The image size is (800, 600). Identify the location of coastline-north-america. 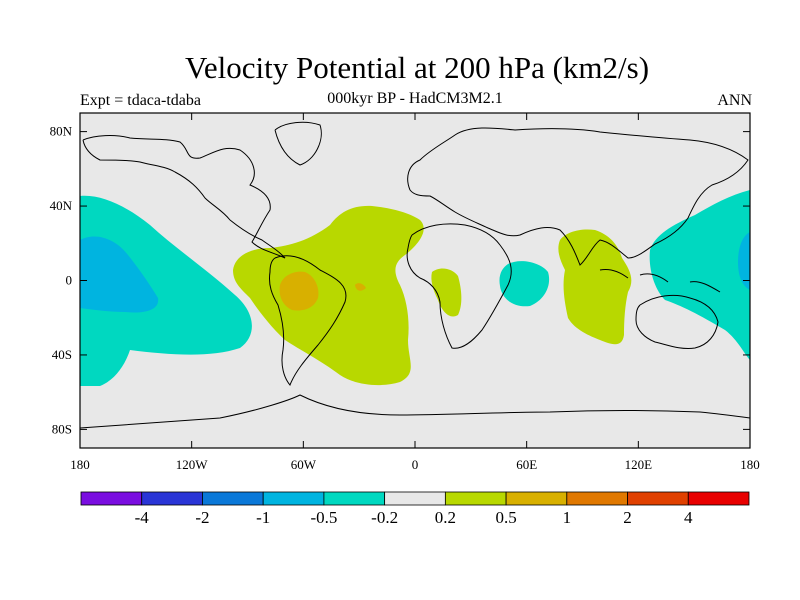
(184, 197).